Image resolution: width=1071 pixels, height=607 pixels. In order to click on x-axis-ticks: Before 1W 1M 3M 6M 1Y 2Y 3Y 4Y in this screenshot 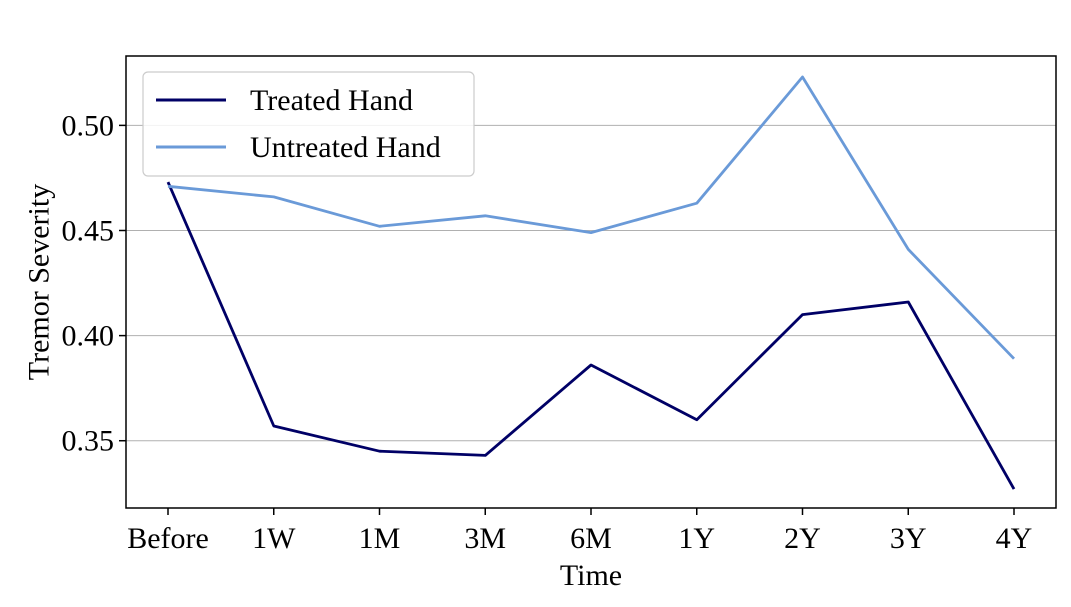, I will do `click(579, 531)`.